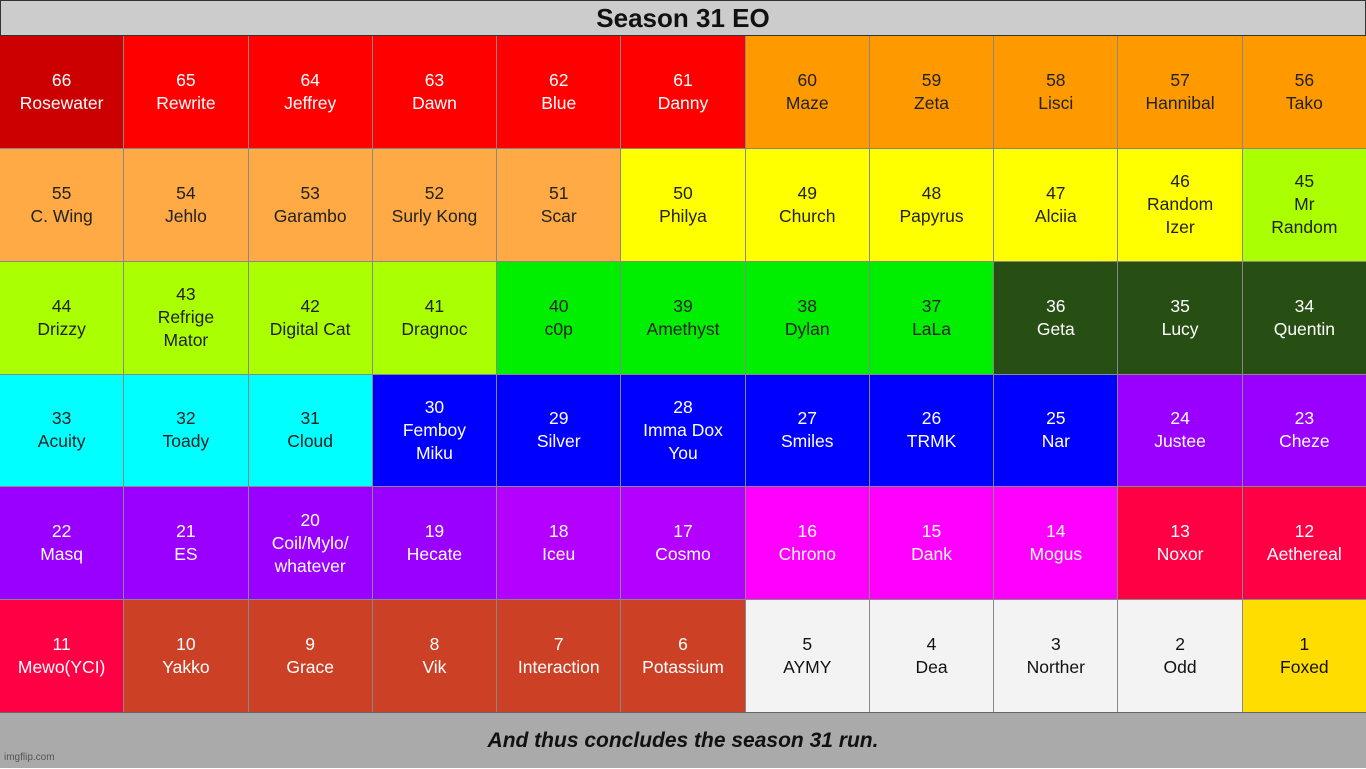  I want to click on placement-rank: 16, so click(807, 531).